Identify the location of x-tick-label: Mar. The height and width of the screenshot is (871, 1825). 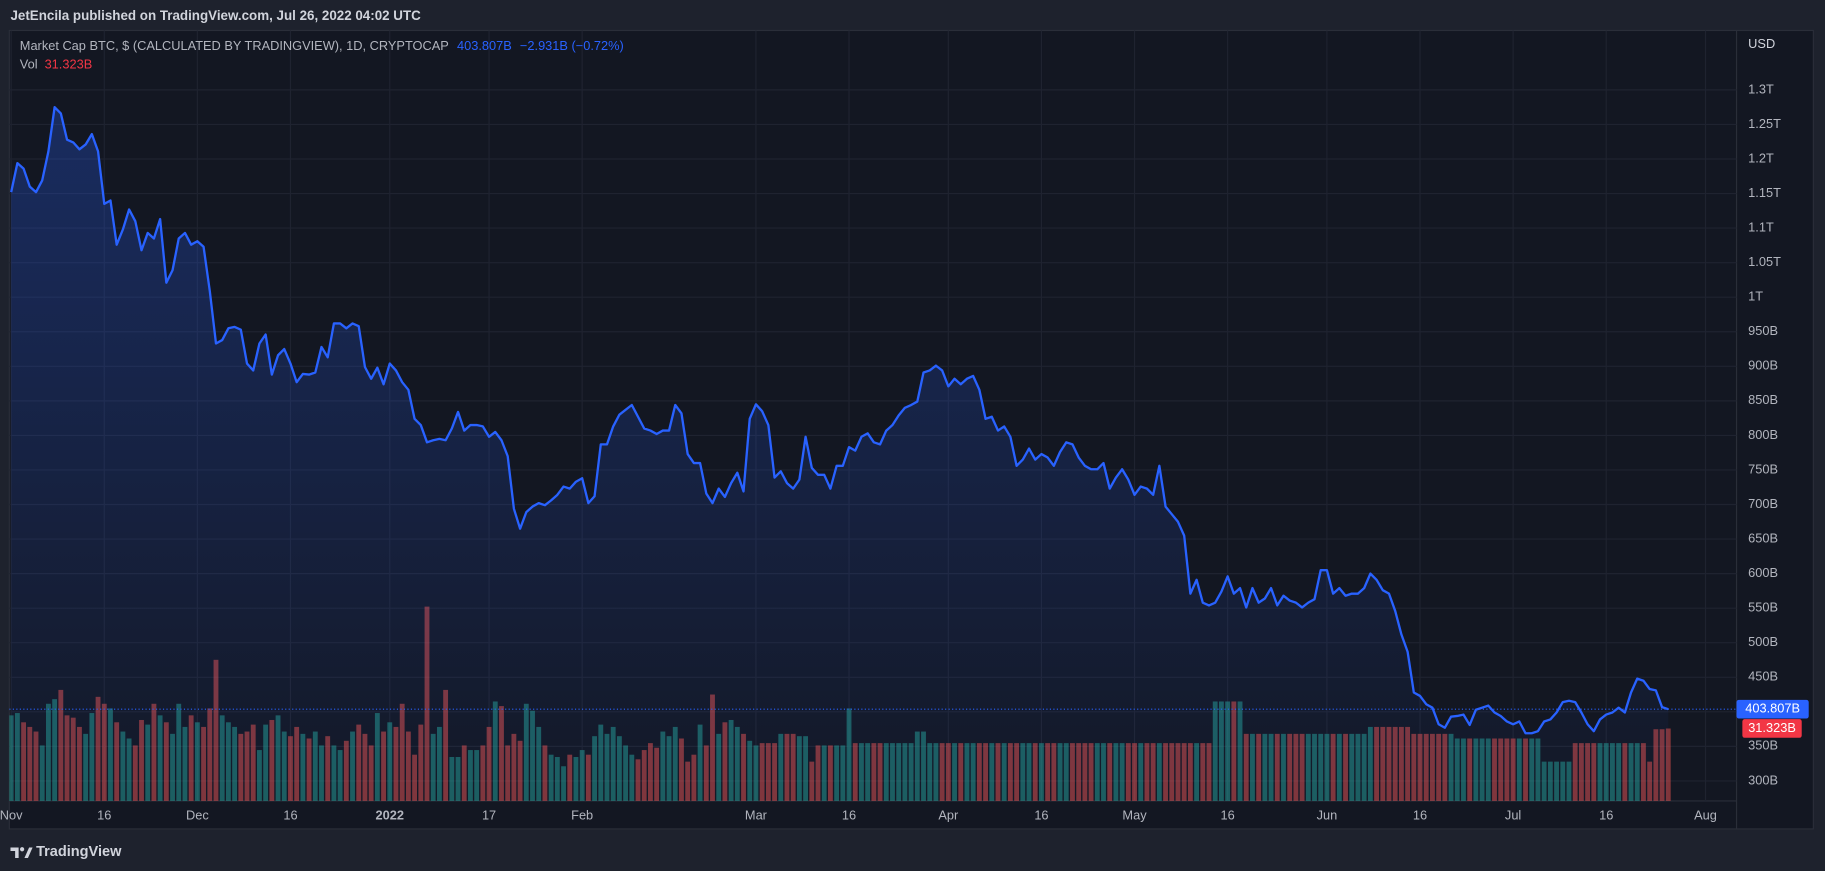
(756, 814).